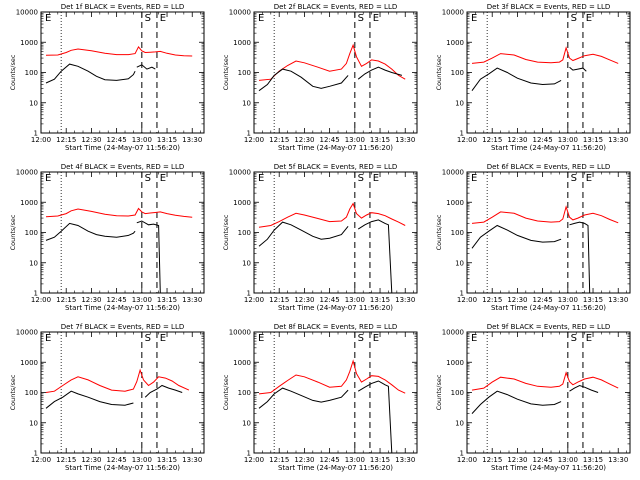 Image resolution: width=640 pixels, height=480 pixels. I want to click on panel-title: Det 8f BLACK = Events, RED = LLD, so click(335, 327).